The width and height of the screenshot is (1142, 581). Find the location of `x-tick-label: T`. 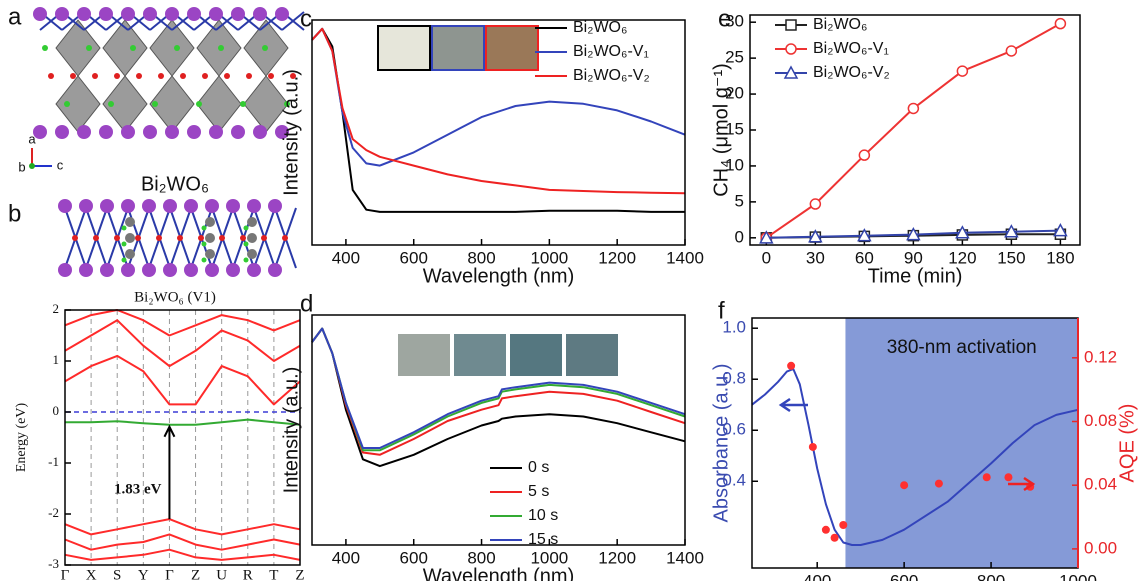

x-tick-label: T is located at coordinates (273, 574).